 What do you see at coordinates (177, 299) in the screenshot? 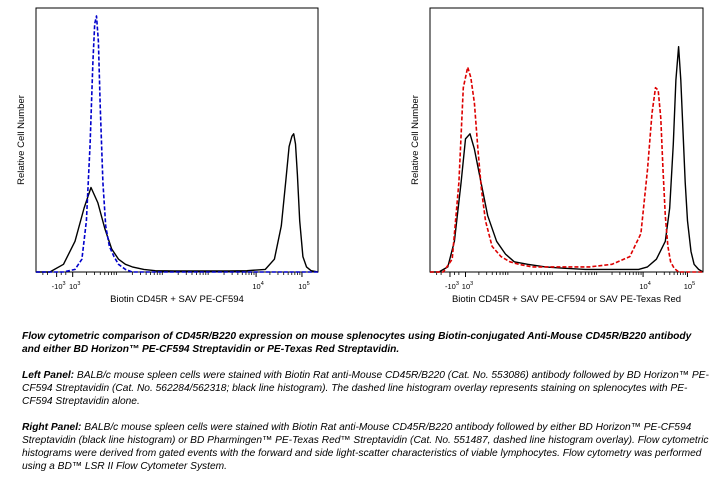
I see `x-axis-label: Biotin CD45R + SAV PE-CF594` at bounding box center [177, 299].